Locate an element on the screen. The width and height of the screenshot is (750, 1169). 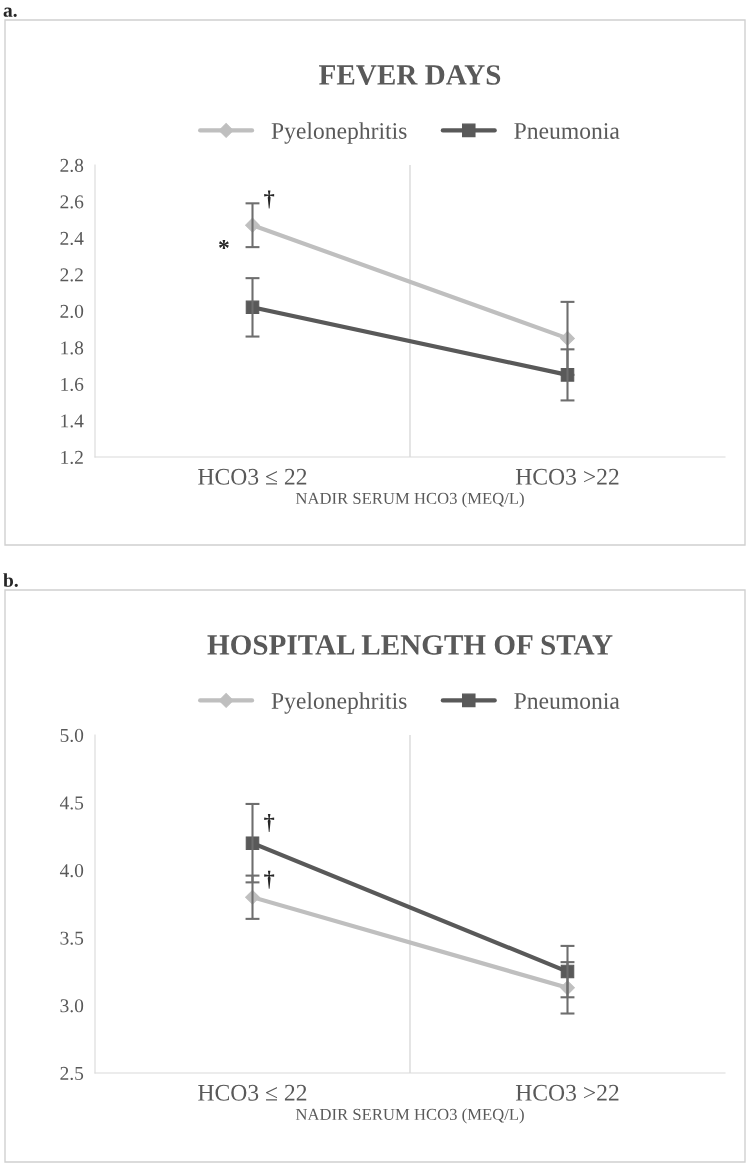
y-tick-label: 2.5 is located at coordinates (72, 1073).